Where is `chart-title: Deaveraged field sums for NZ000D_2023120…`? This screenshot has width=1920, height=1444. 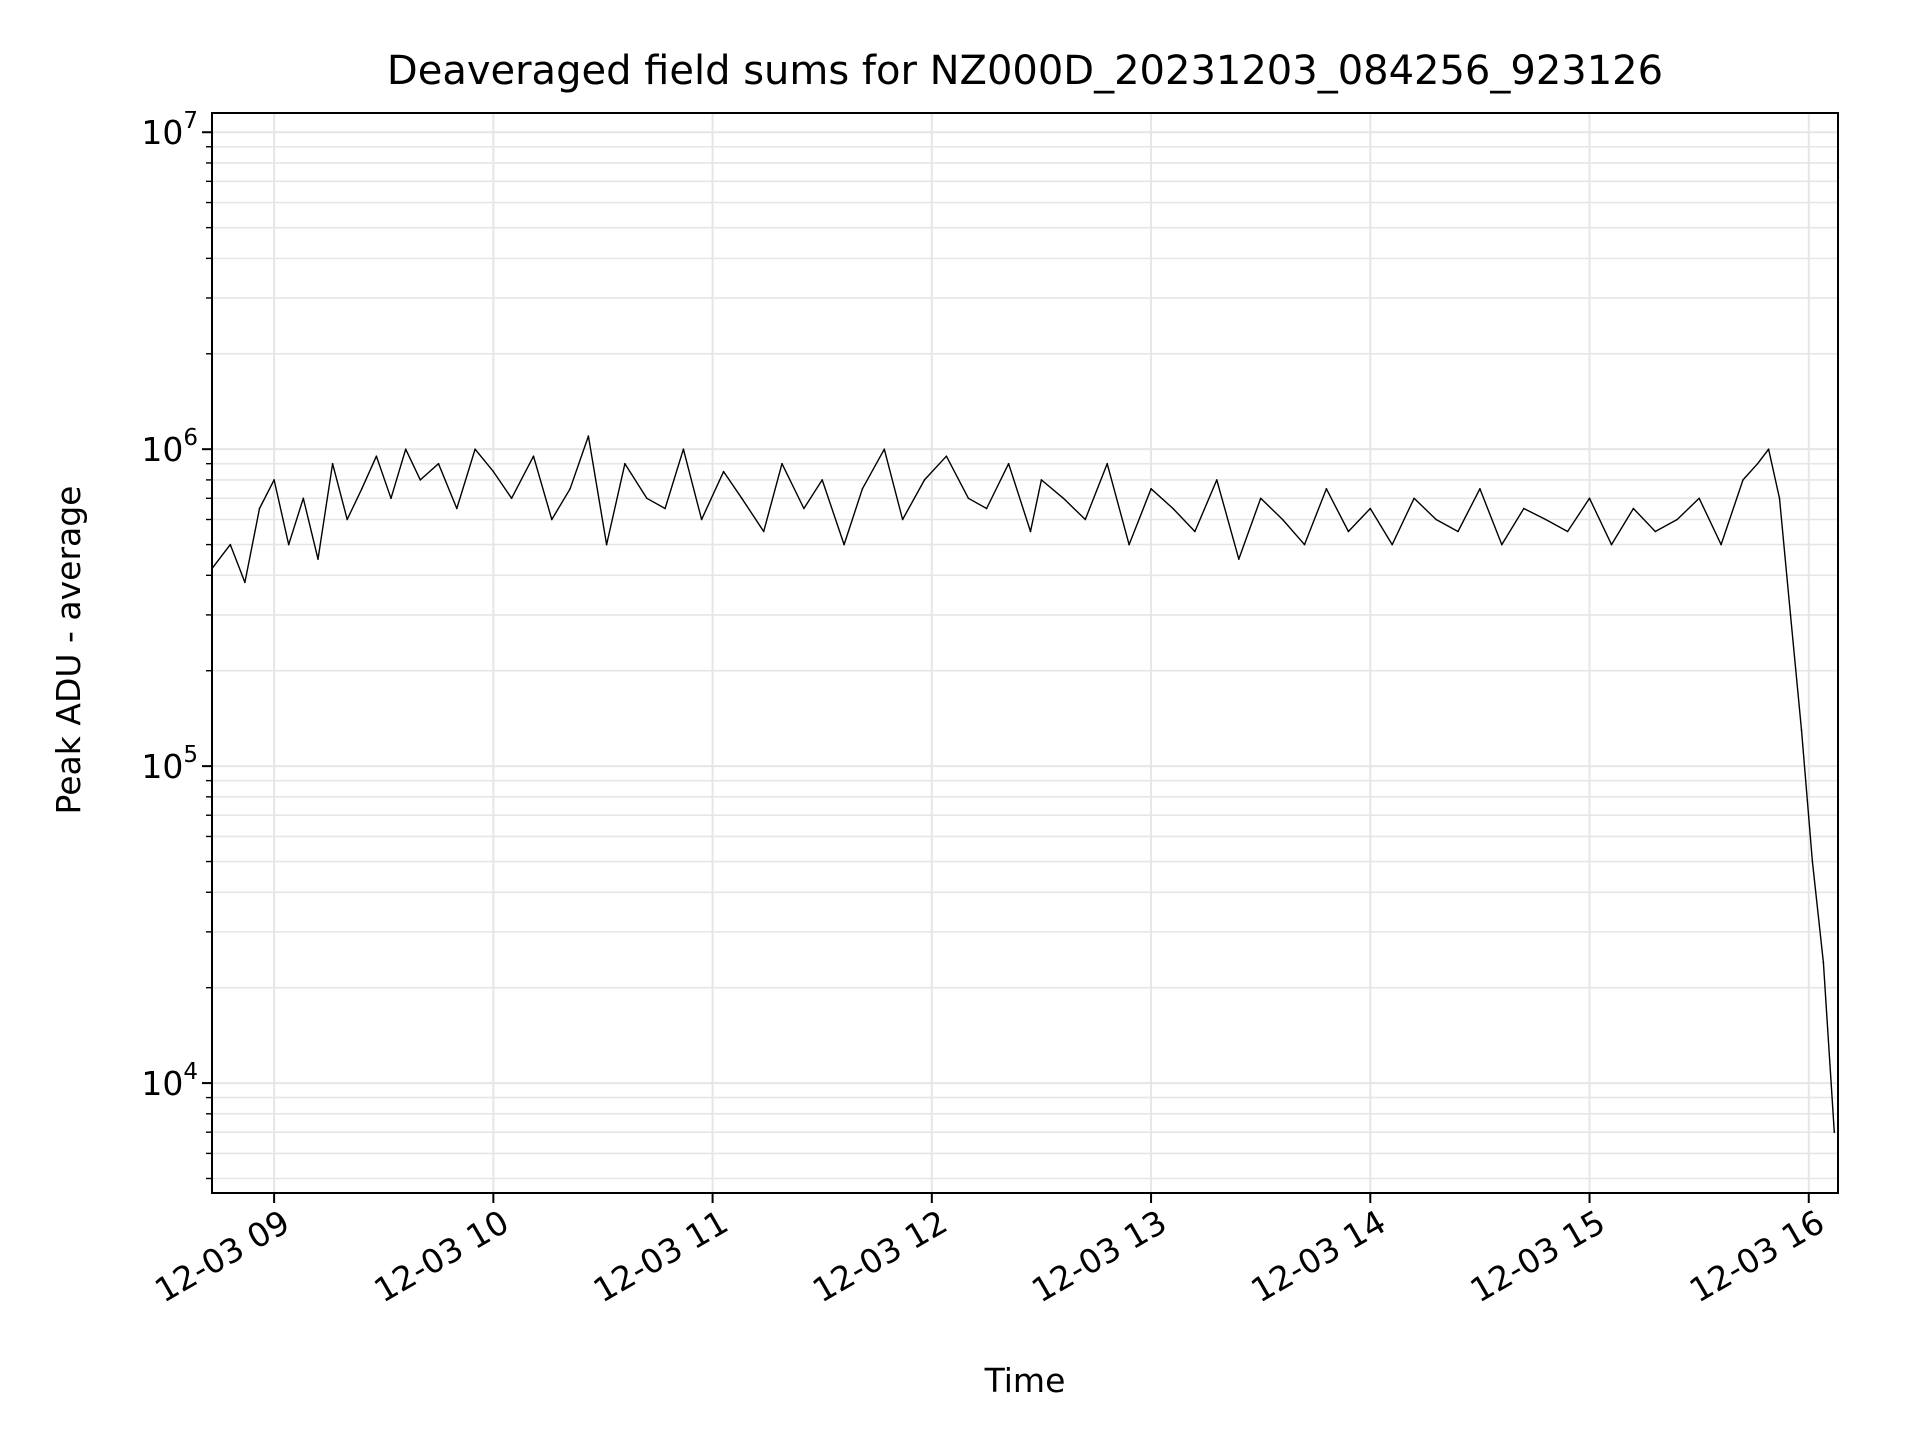
chart-title: Deaveraged field sums for NZ000D_2023120… is located at coordinates (1025, 71).